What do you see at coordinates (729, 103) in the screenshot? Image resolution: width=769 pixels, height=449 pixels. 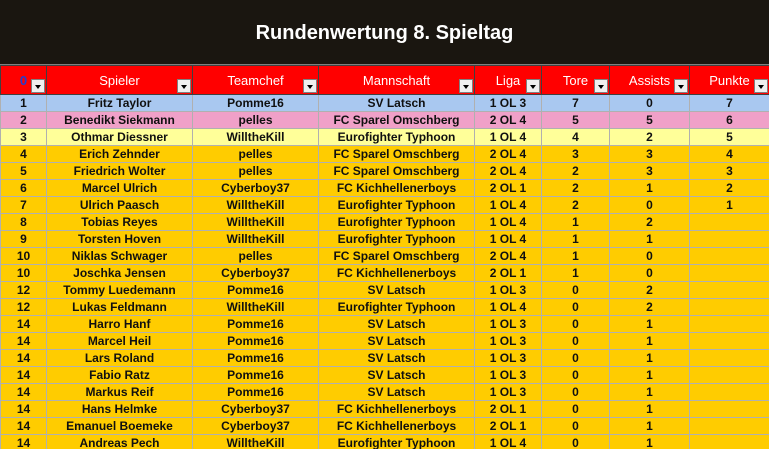 I see `cell-punkte: 7` at bounding box center [729, 103].